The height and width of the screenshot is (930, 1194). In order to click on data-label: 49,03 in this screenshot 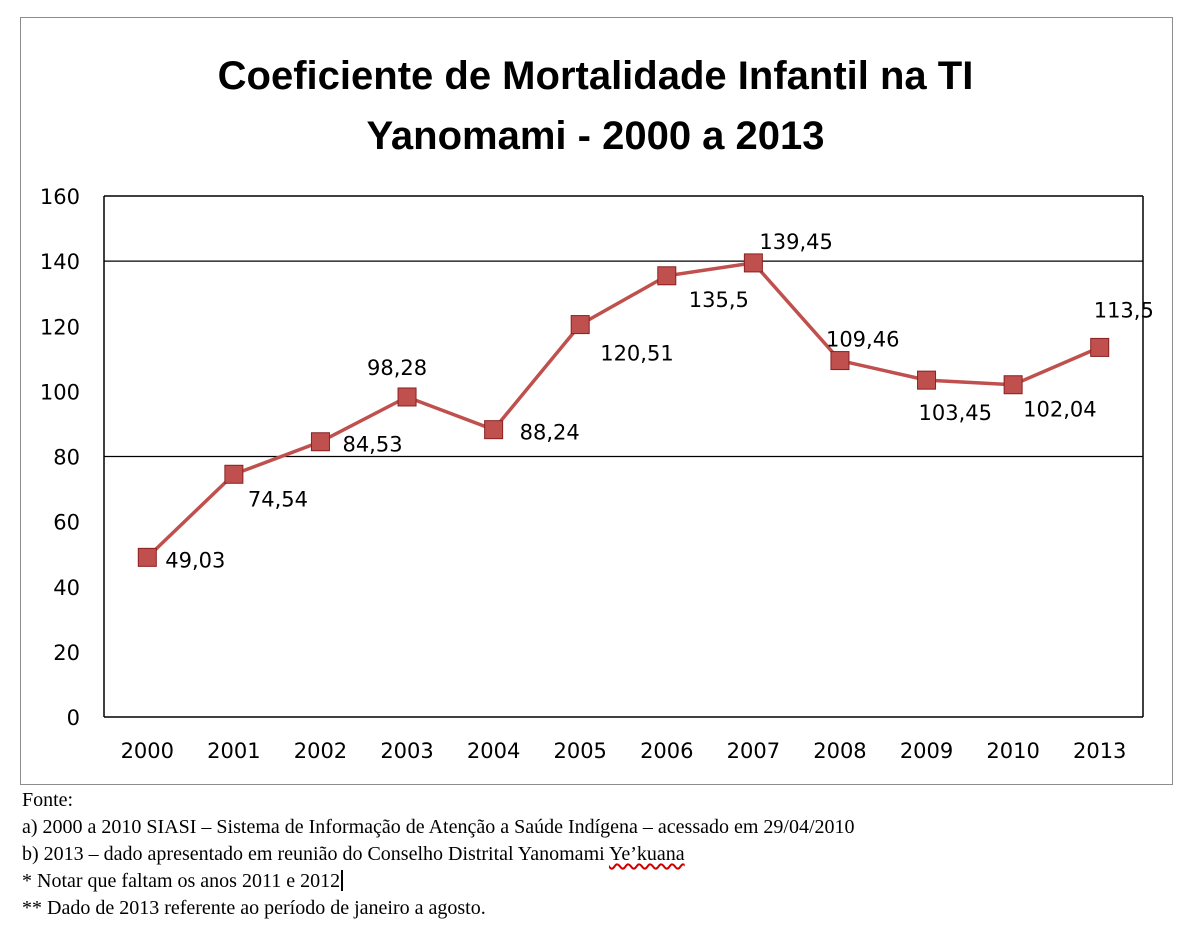, I will do `click(195, 560)`.